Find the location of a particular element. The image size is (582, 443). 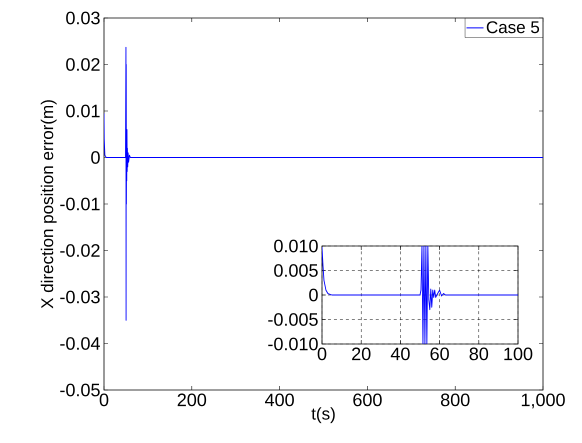

y-tick-label: -0.05 is located at coordinates (80, 390).